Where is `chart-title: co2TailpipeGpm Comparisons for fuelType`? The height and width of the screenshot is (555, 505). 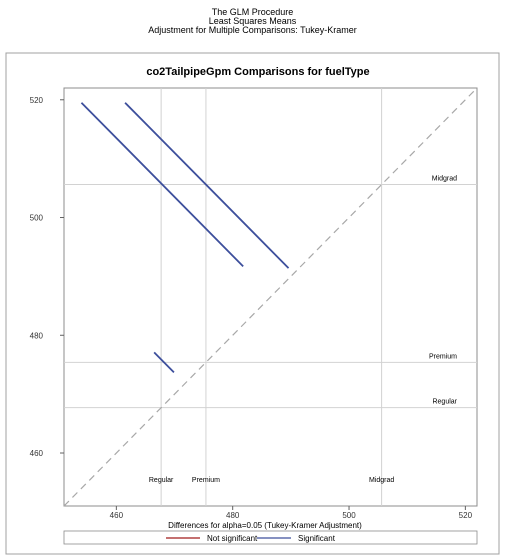
chart-title: co2TailpipeGpm Comparisons for fuelType is located at coordinates (257, 72).